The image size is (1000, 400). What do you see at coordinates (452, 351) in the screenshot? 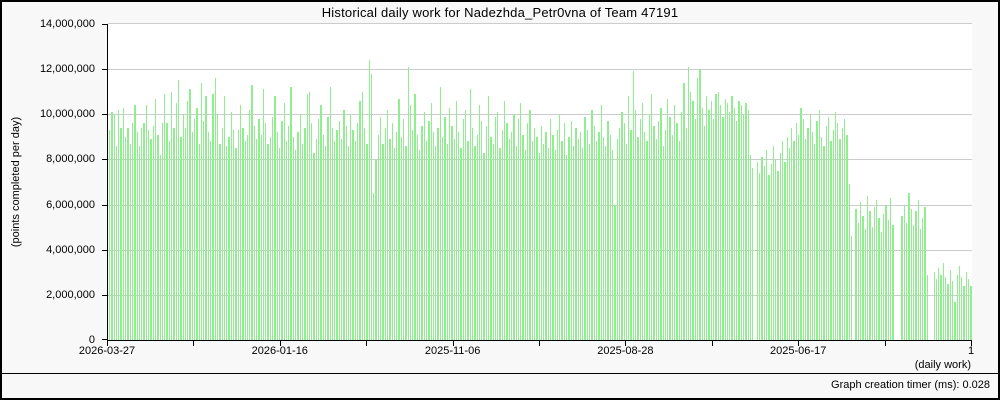
I see `x-tick-label: 2025-11-06` at bounding box center [452, 351].